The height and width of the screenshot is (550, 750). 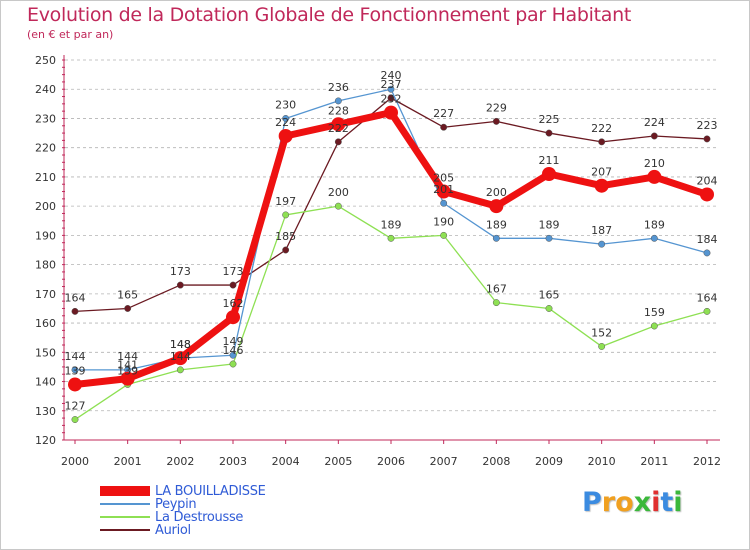 What do you see at coordinates (45, 382) in the screenshot?
I see `y-tick-label: 140` at bounding box center [45, 382].